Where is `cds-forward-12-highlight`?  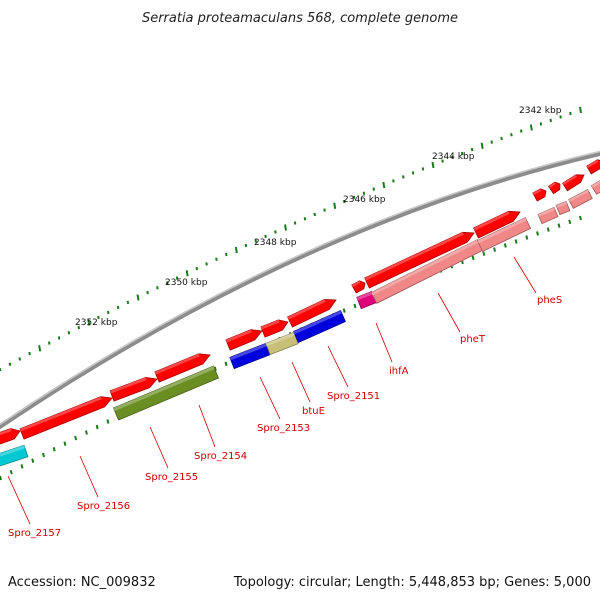 cds-forward-12-highlight is located at coordinates (570, 180).